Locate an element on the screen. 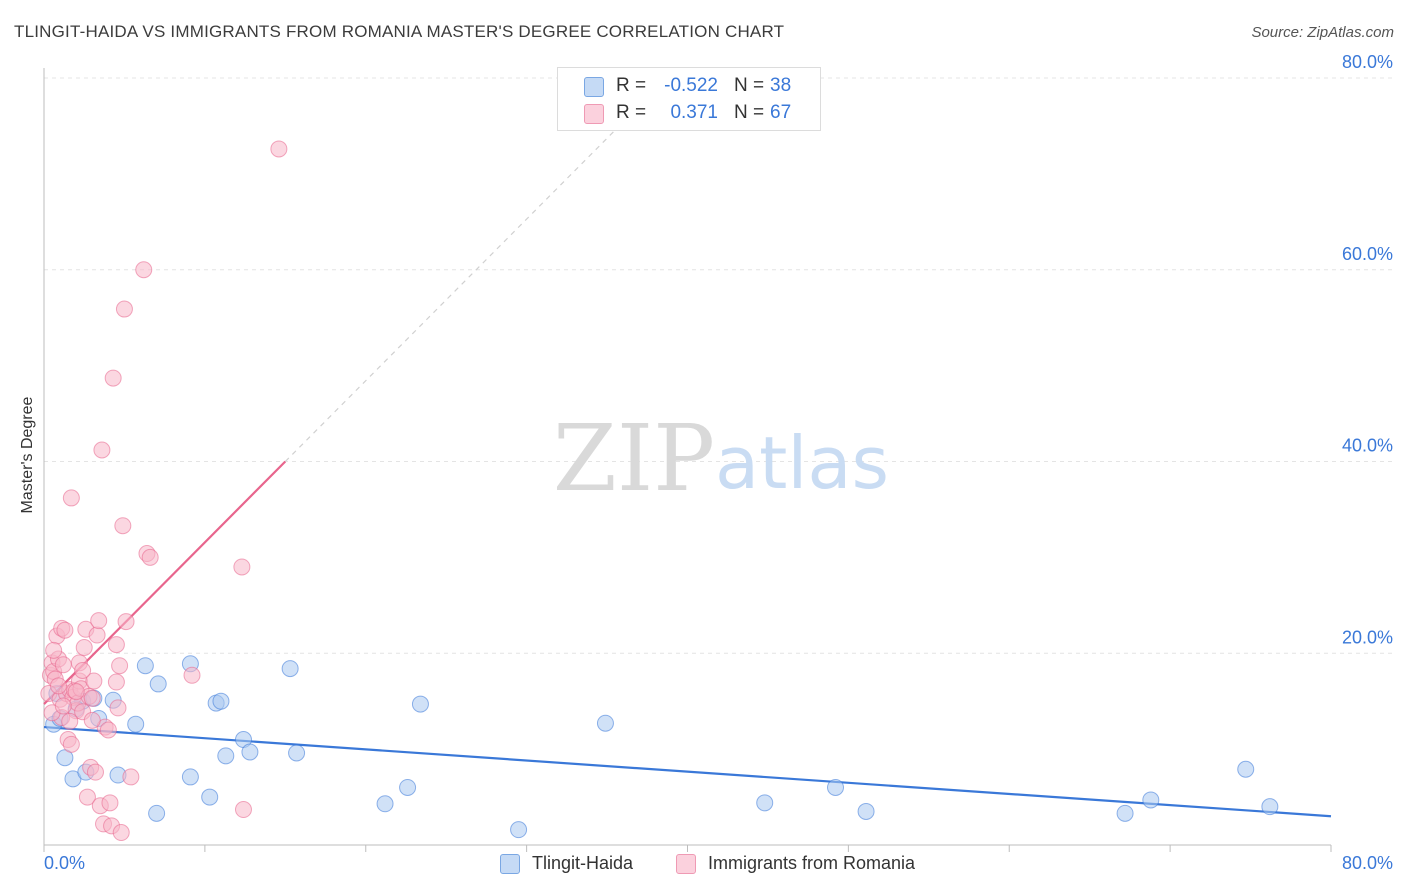 This screenshot has height=892, width=1406. legend-r-value: -0.522 is located at coordinates (691, 85).